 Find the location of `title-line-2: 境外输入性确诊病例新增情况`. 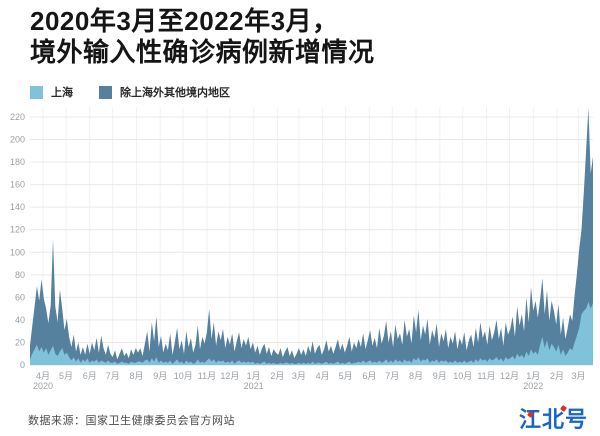

title-line-2: 境外输入性确诊病例新增情况 is located at coordinates (202, 52).